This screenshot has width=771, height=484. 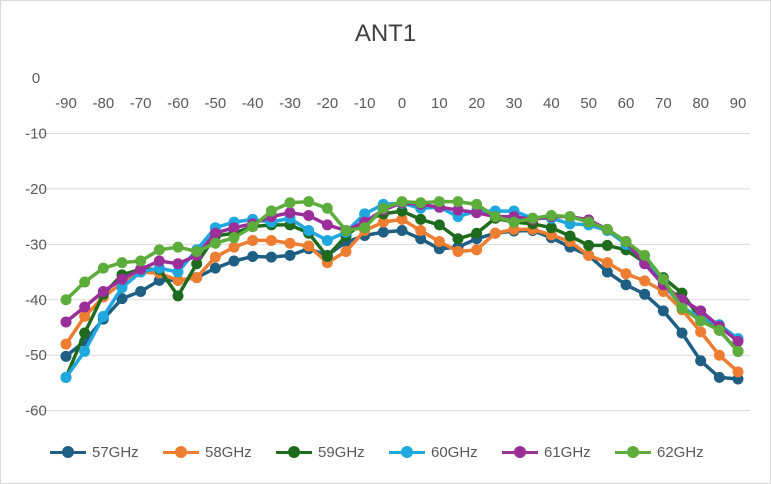 I want to click on x-tick-label: -80, so click(x=103, y=103).